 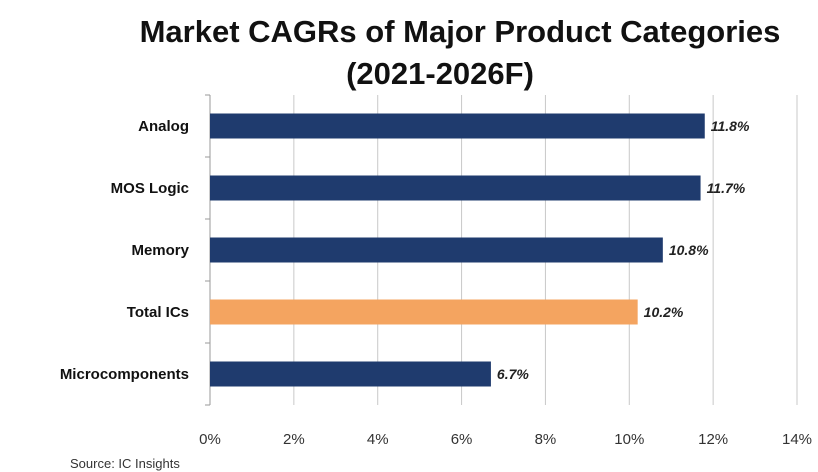 What do you see at coordinates (150, 188) in the screenshot?
I see `category-label: MOS Logic` at bounding box center [150, 188].